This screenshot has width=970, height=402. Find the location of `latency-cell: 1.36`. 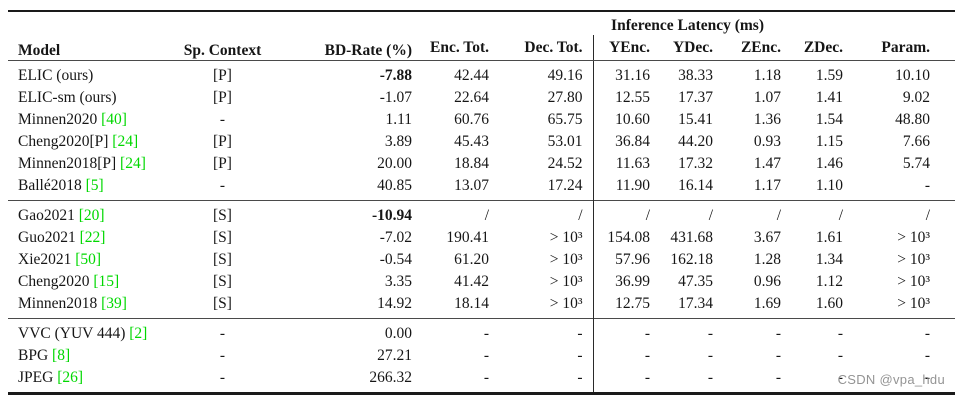

latency-cell: 1.36 is located at coordinates (767, 119).